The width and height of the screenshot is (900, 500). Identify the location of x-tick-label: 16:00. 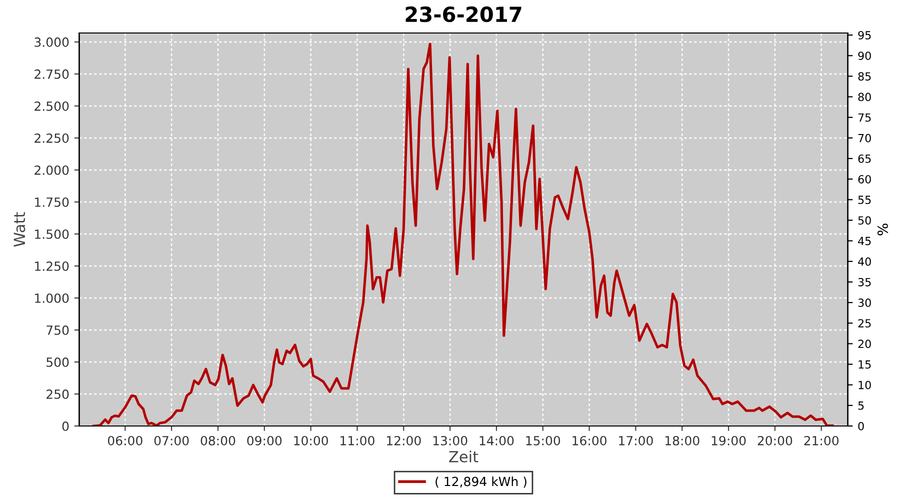
(589, 441).